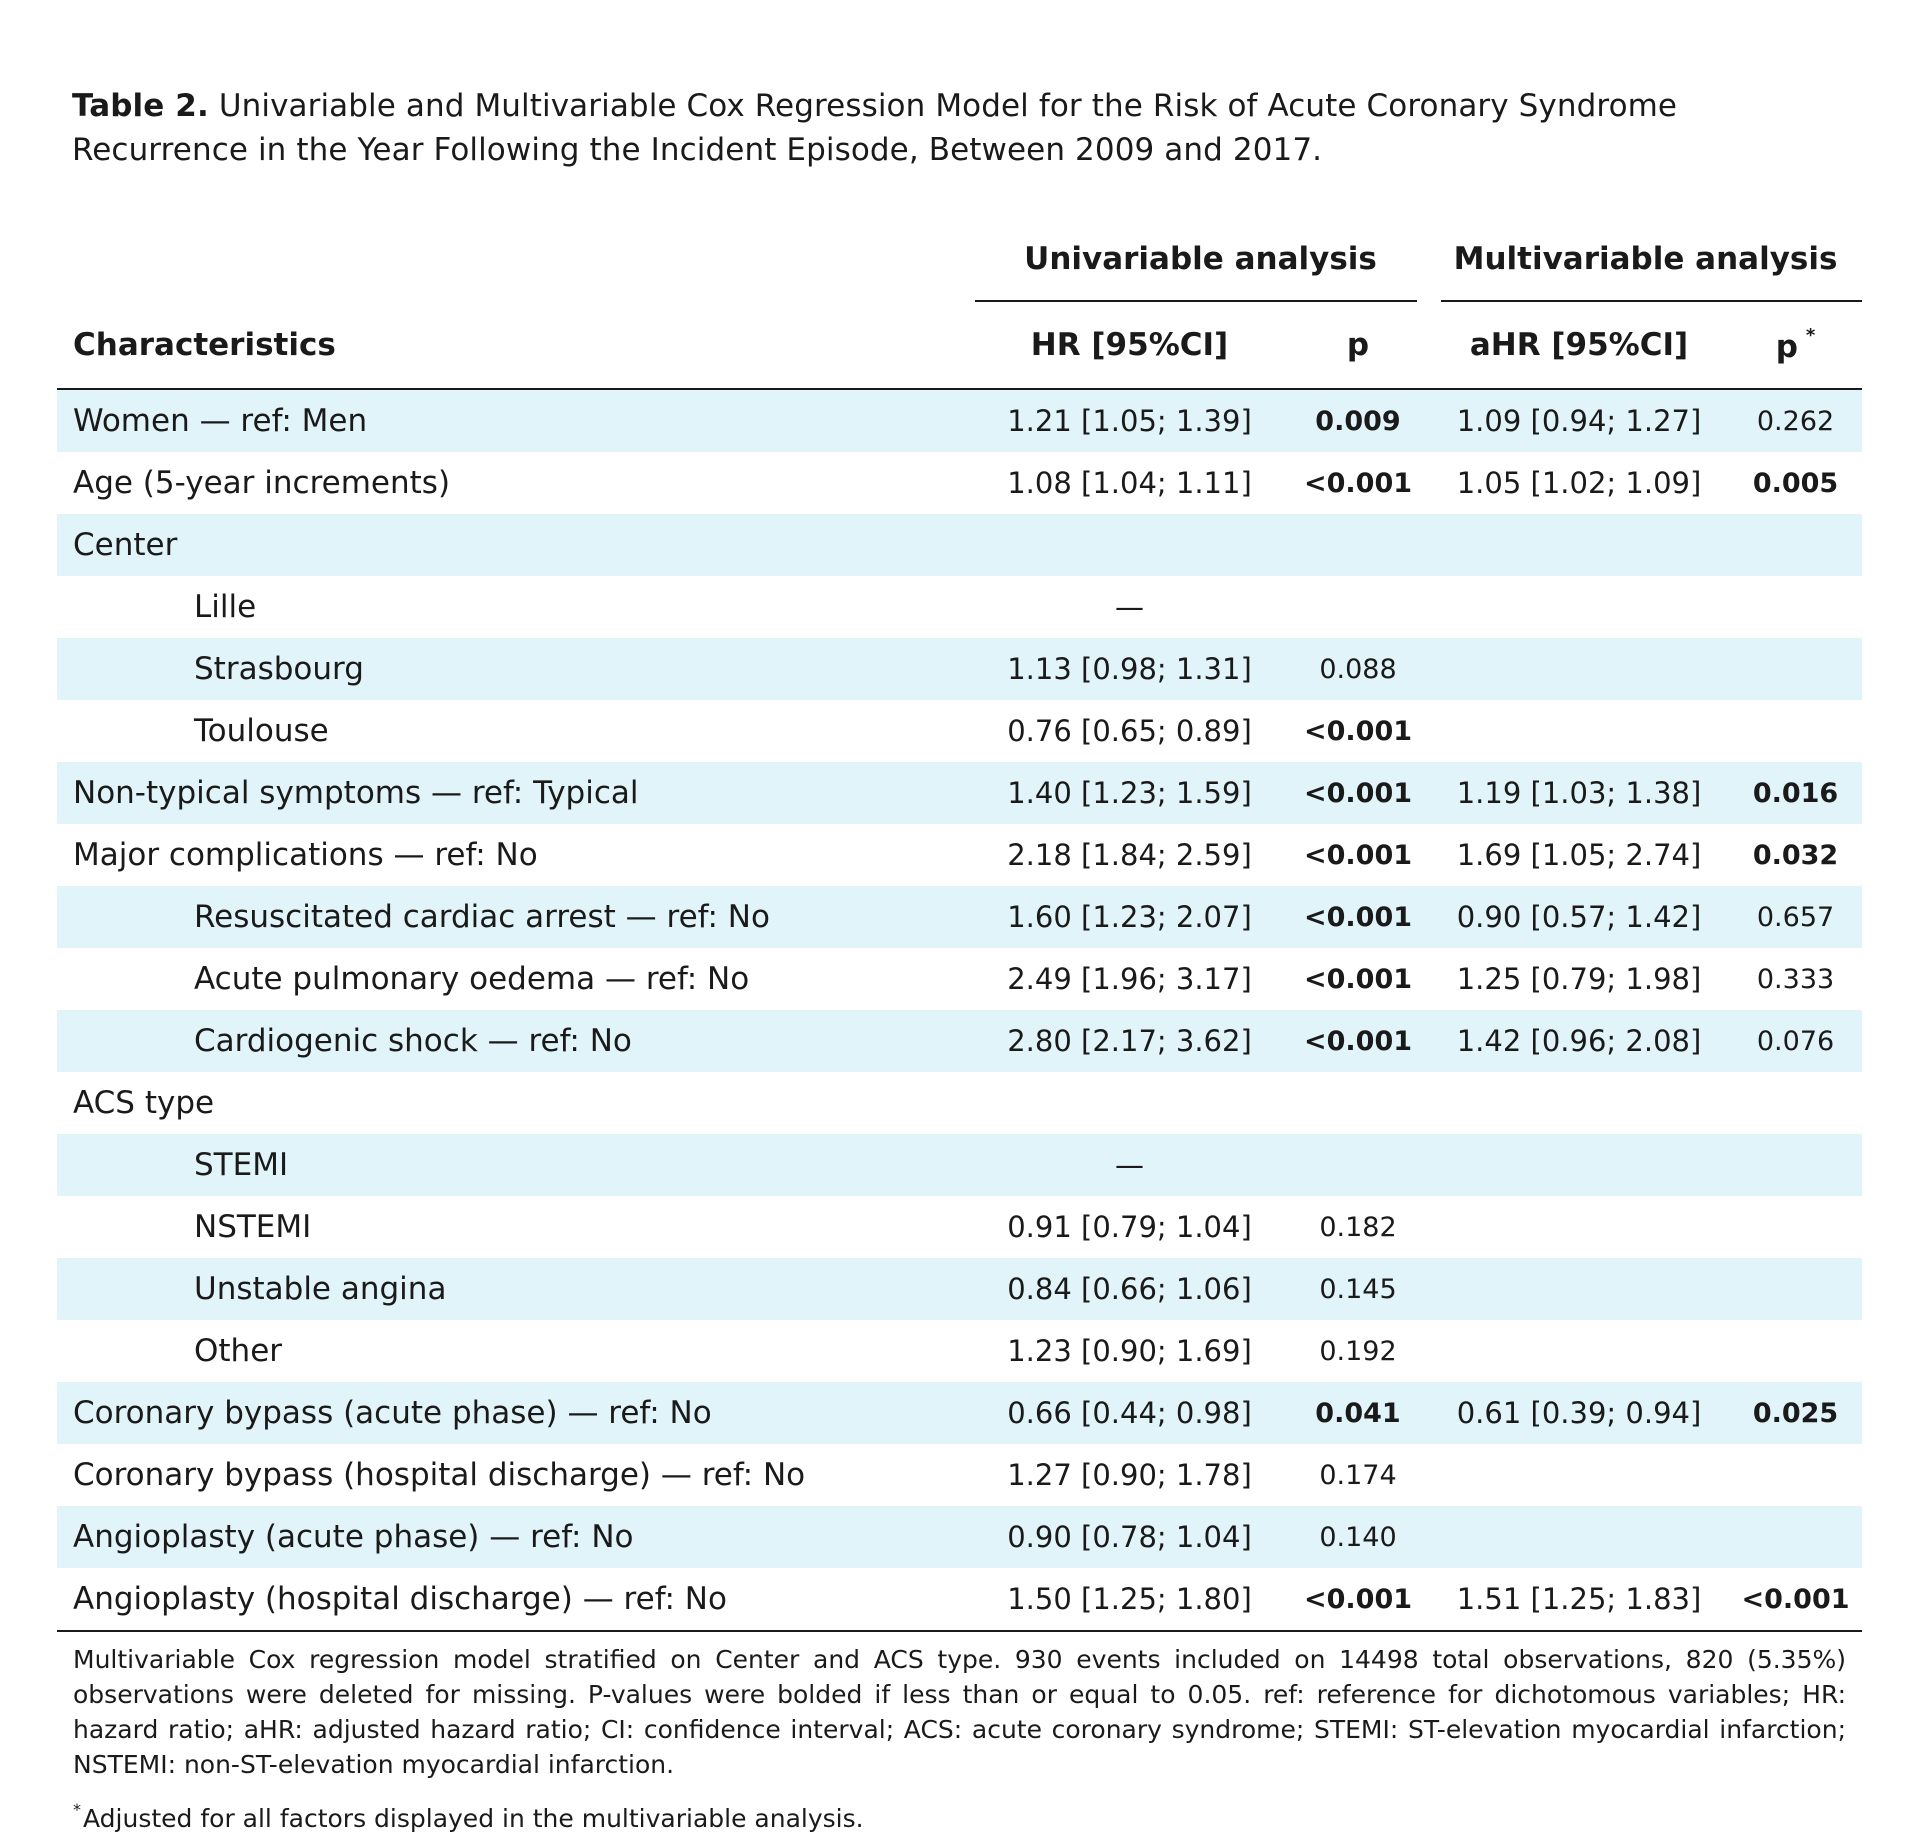 Image resolution: width=1913 pixels, height=1845 pixels. Describe the element at coordinates (514, 917) in the screenshot. I see `cell-characteristic: Resuscitated cardiac arrest — ref: No` at that location.